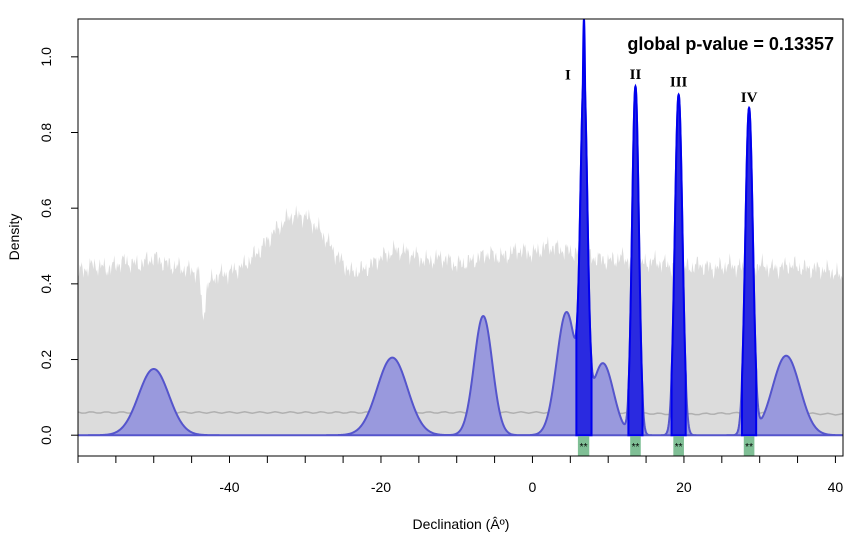 This screenshot has height=554, width=866. I want to click on y-tick-label: 0.0, so click(46, 435).